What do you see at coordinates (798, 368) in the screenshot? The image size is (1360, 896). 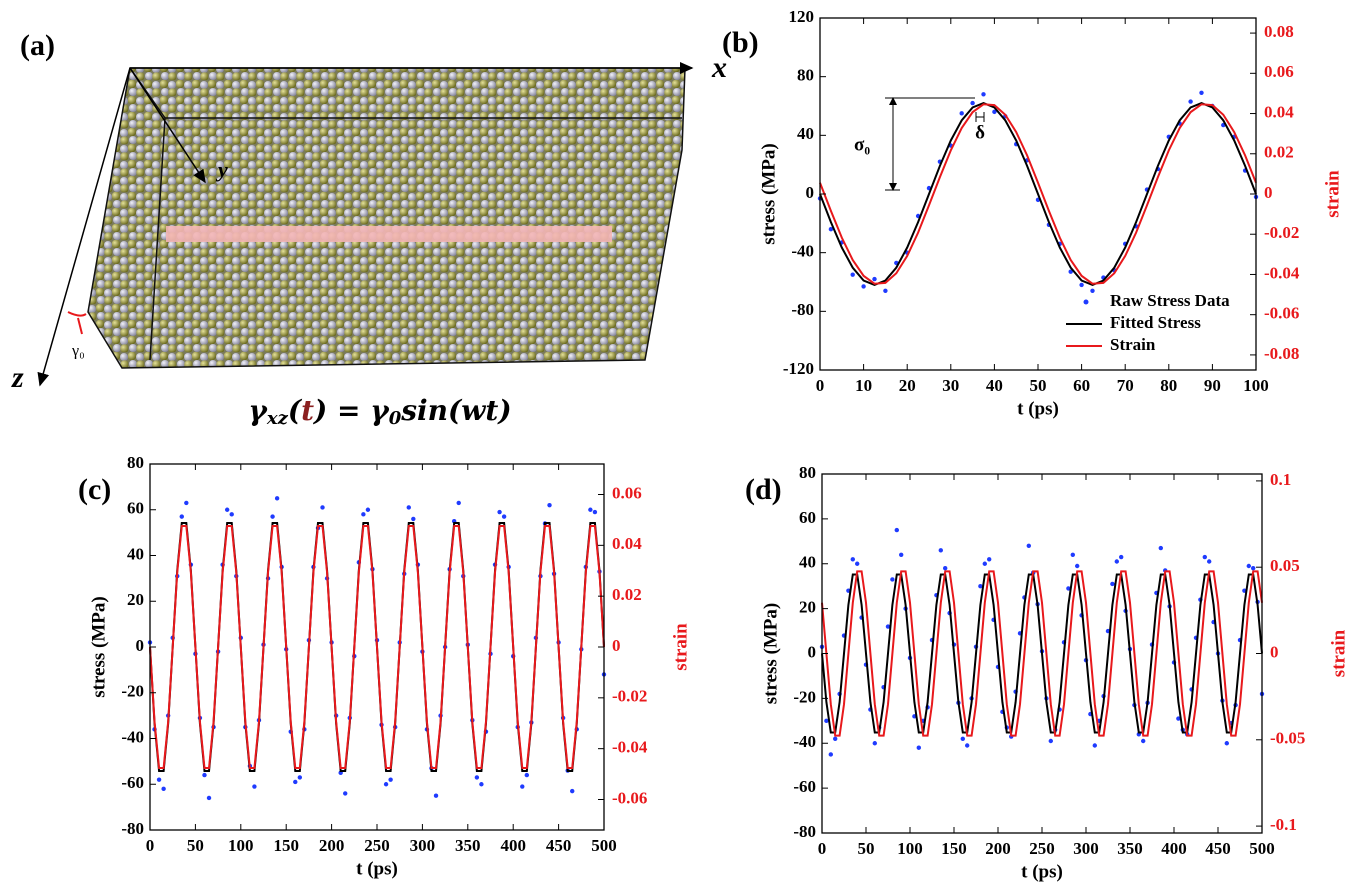 I see `y-tick-label: -120` at bounding box center [798, 368].